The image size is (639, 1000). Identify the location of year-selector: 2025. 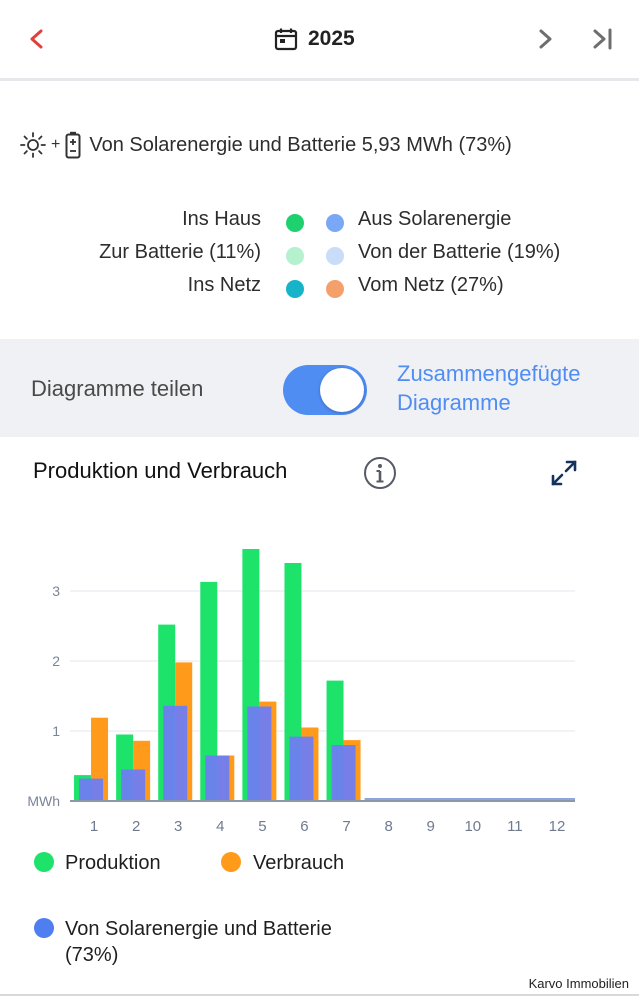
(314, 39).